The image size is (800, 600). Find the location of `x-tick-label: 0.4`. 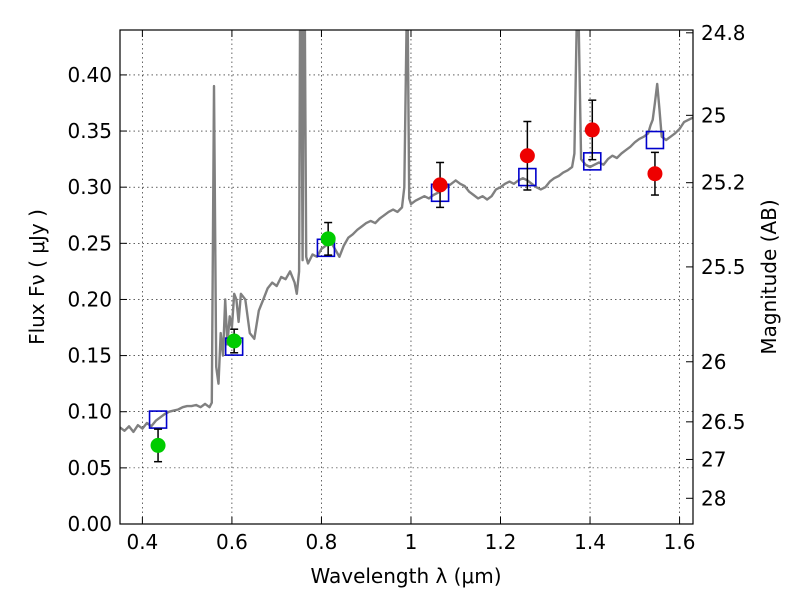

x-tick-label: 0.4 is located at coordinates (142, 542).